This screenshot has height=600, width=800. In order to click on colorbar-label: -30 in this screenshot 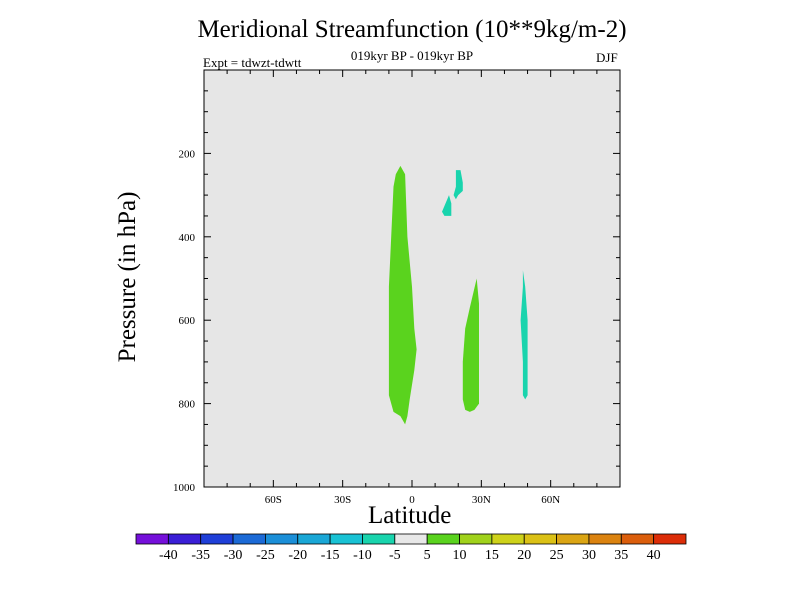, I will do `click(233, 555)`.